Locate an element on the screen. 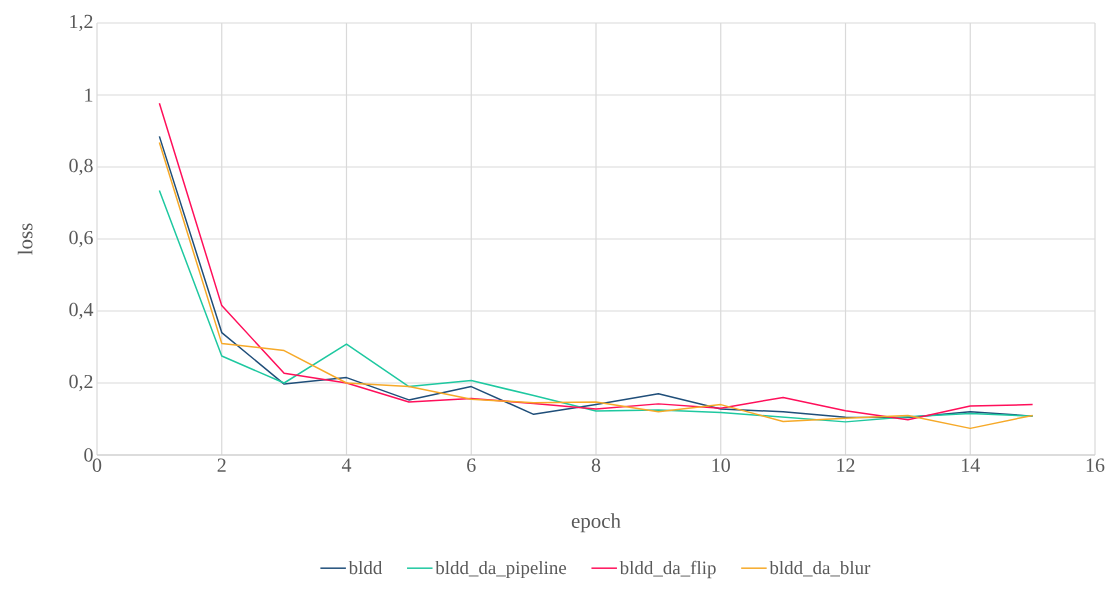 This screenshot has height=605, width=1112. x-tick-label: 16 is located at coordinates (1095, 465).